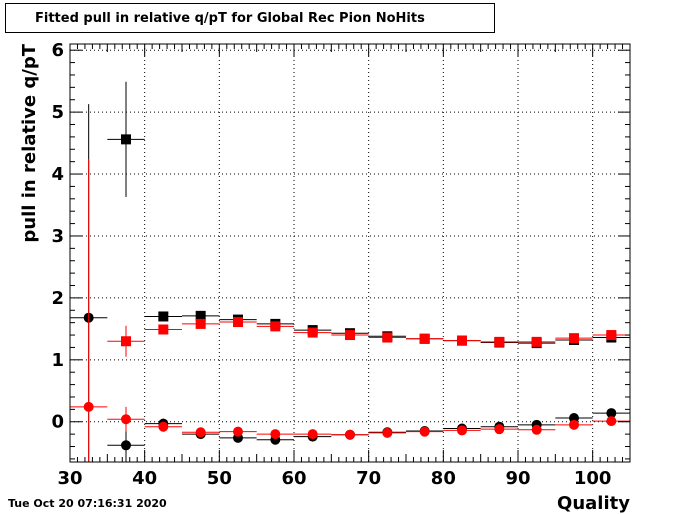 This screenshot has height=514, width=700. I want to click on y-axis-title: pull in relative q/pT, so click(29, 142).